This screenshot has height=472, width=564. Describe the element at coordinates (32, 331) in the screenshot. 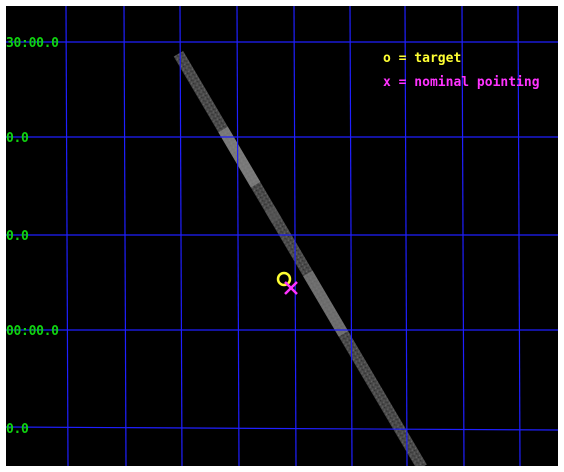

I see `dec-label-4: 00:00.0` at that location.